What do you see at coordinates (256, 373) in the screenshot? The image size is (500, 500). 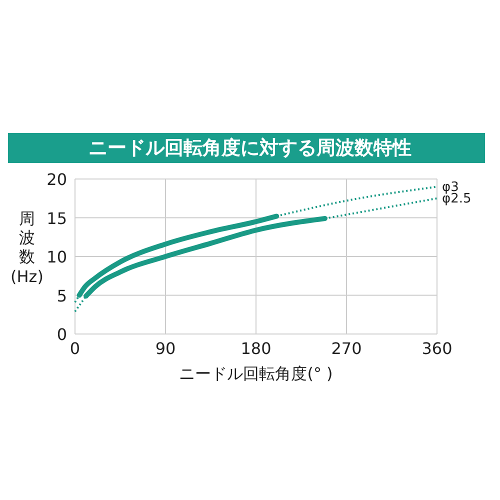 I see `x-axis-title: ニードル回転角度(° )` at bounding box center [256, 373].